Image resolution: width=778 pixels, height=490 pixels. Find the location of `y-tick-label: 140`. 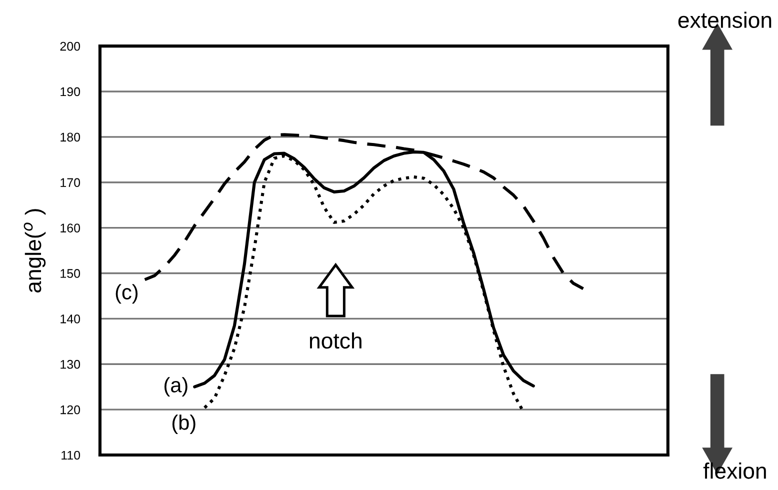

y-tick-label: 140 is located at coordinates (70, 319).